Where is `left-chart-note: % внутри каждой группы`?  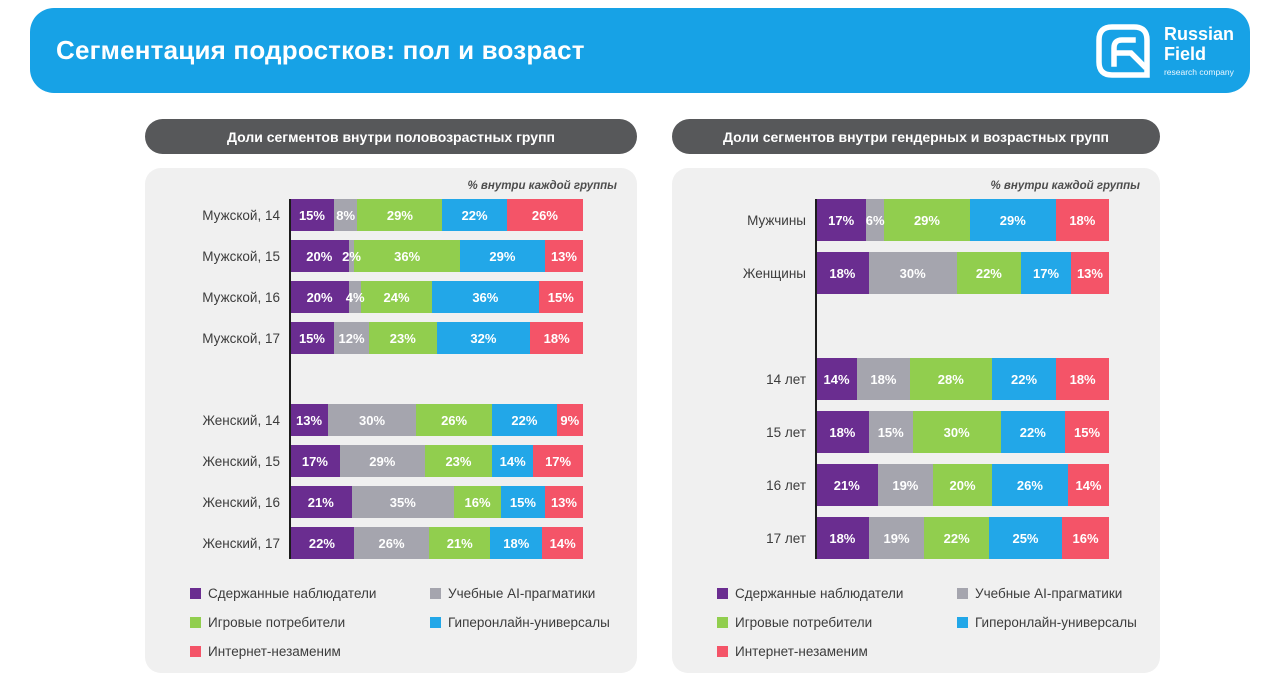 left-chart-note: % внутри каждой группы is located at coordinates (542, 186).